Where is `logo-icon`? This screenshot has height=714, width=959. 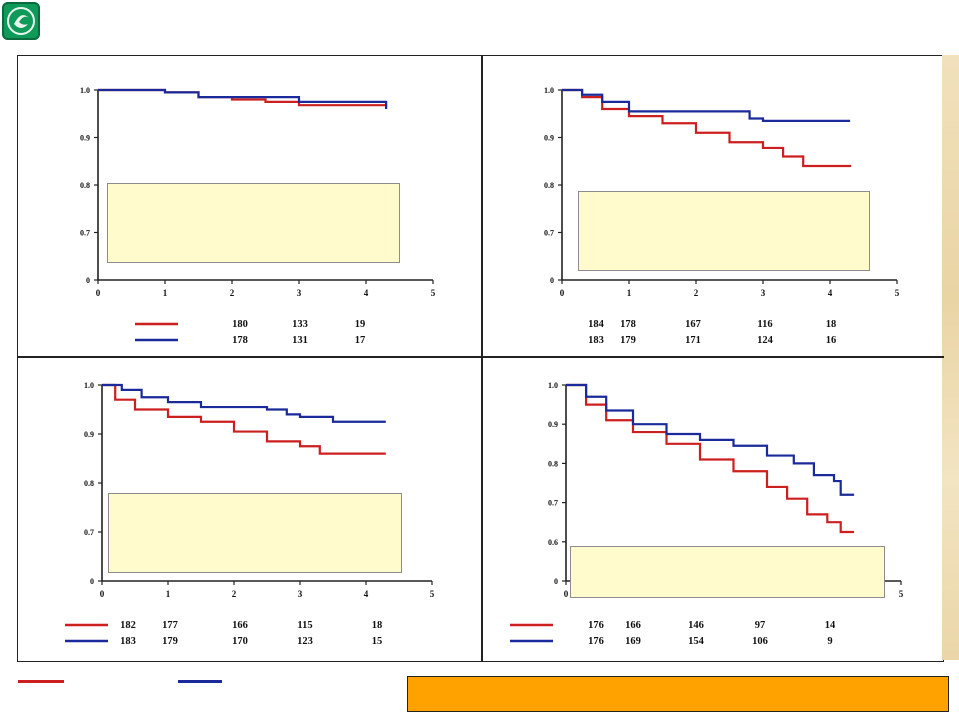 logo-icon is located at coordinates (21, 21).